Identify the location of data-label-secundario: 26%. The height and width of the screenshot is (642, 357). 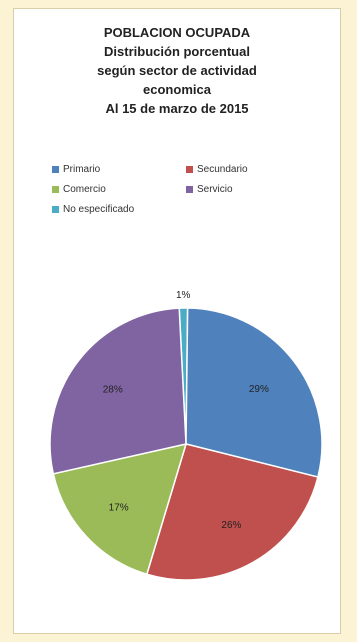
(231, 525).